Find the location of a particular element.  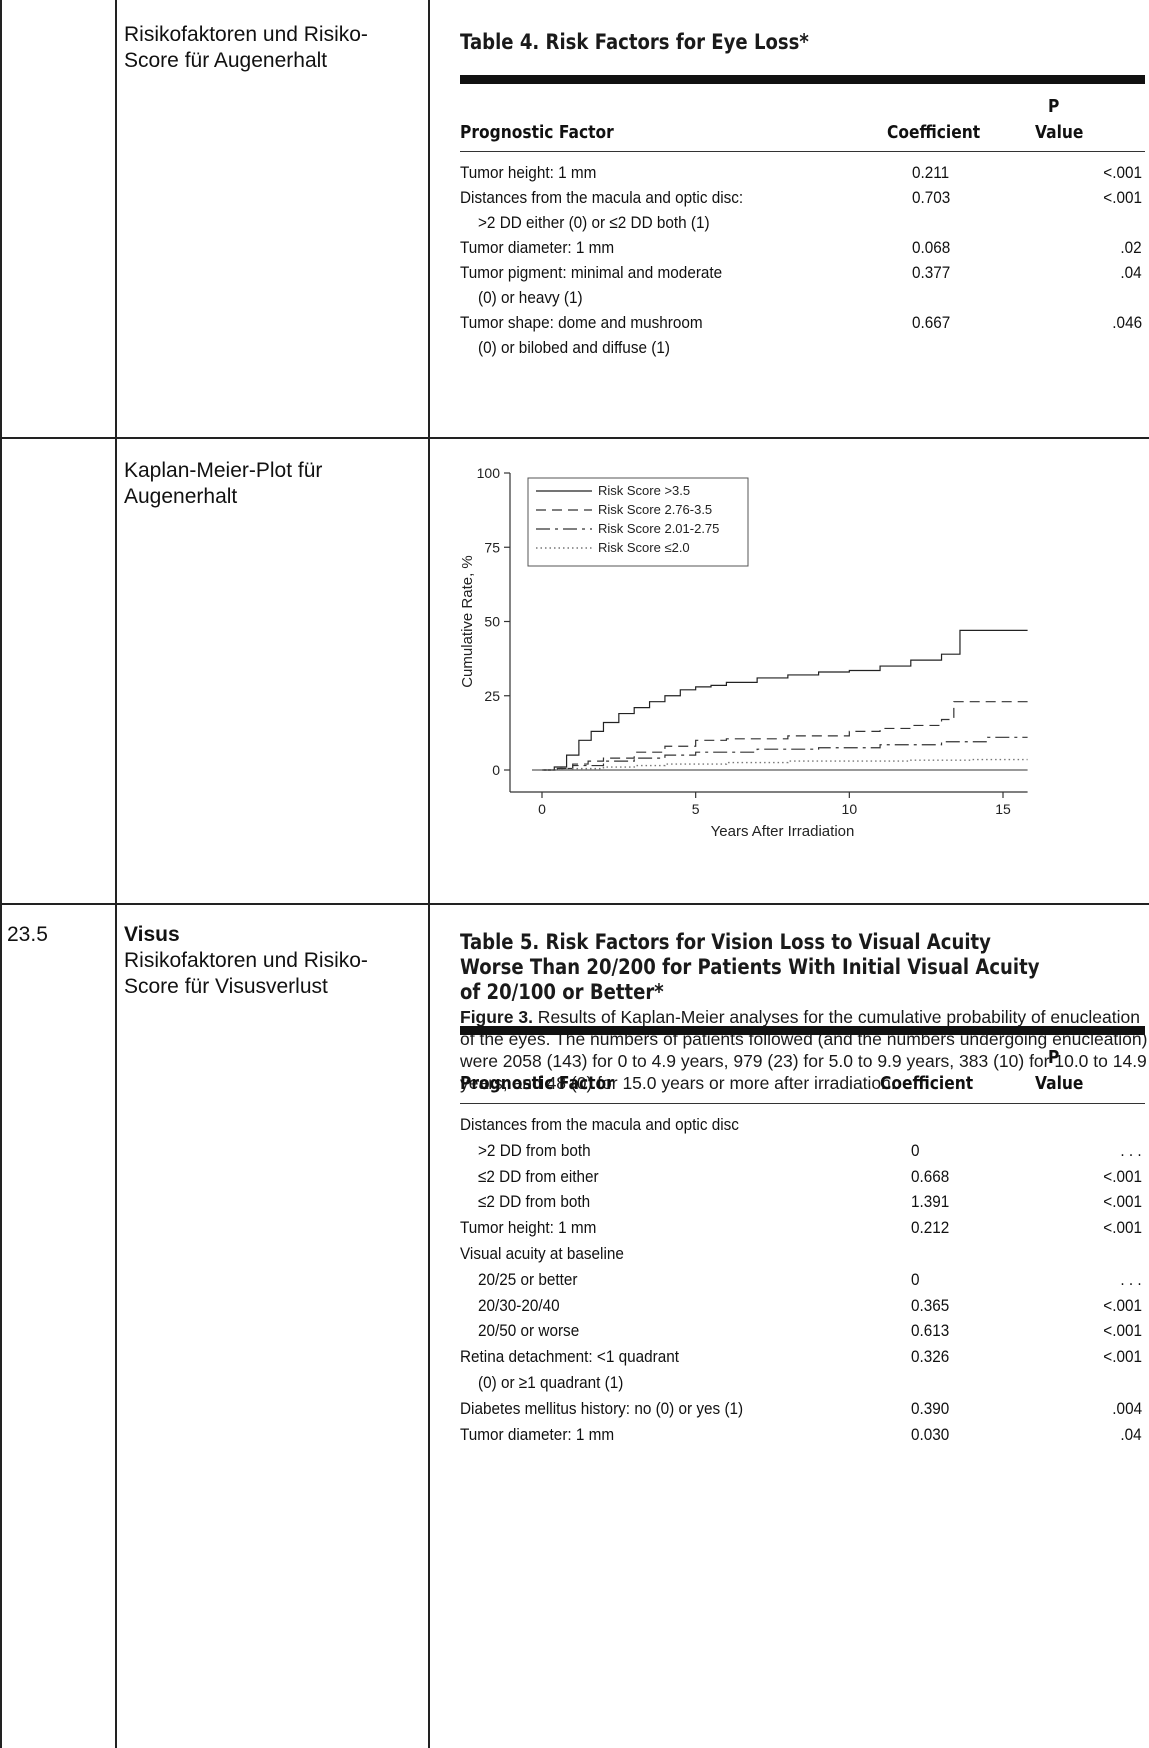

table-border-left is located at coordinates (1, 874).